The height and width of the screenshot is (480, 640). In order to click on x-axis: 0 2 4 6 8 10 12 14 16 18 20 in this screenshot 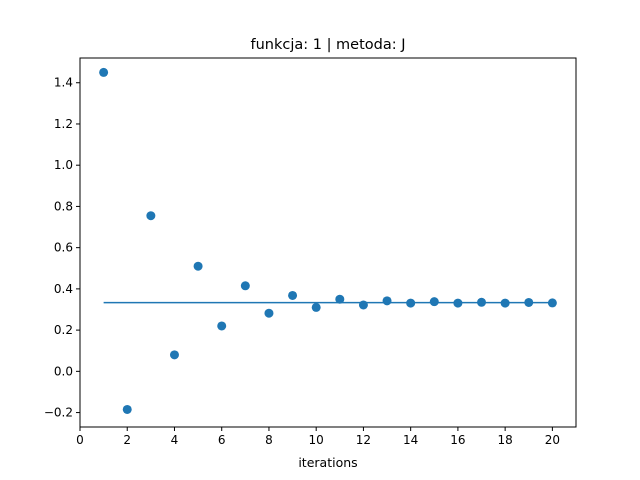, I will do `click(318, 437)`.